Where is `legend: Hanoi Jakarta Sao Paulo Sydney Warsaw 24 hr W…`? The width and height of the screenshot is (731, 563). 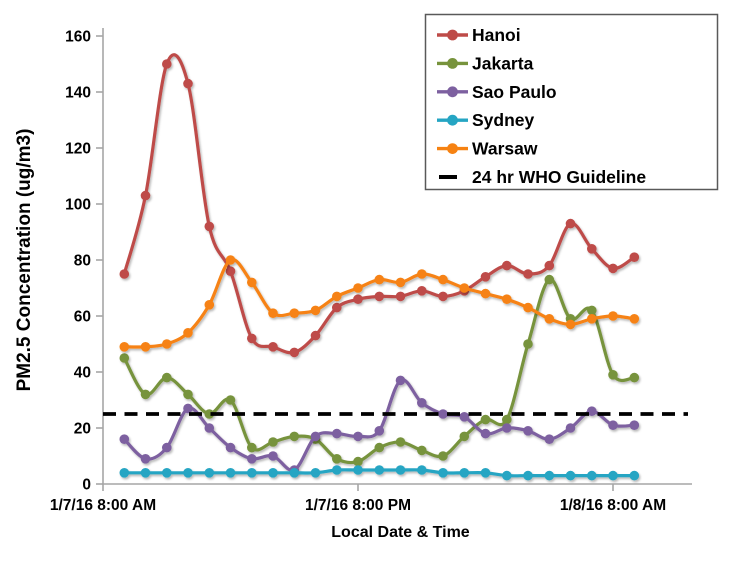 legend: Hanoi Jakarta Sao Paulo Sydney Warsaw 24 hr W… is located at coordinates (571, 102).